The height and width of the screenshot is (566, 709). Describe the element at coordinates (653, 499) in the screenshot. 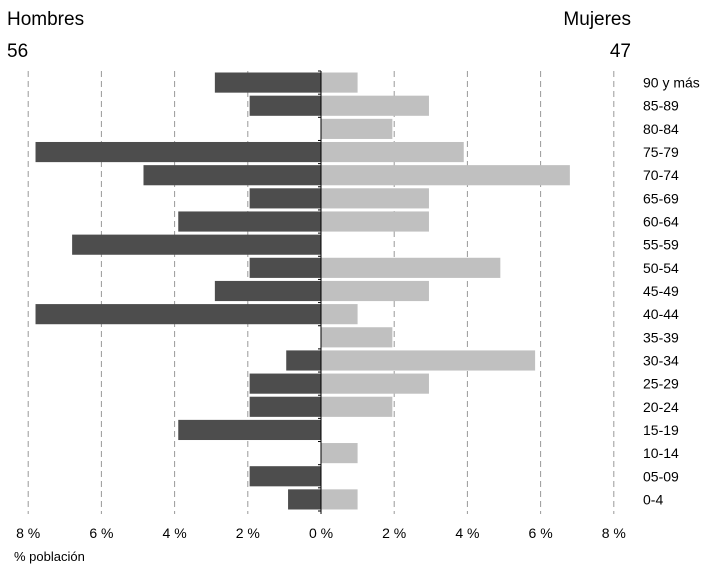

I see `age-group-label: 0-4` at that location.